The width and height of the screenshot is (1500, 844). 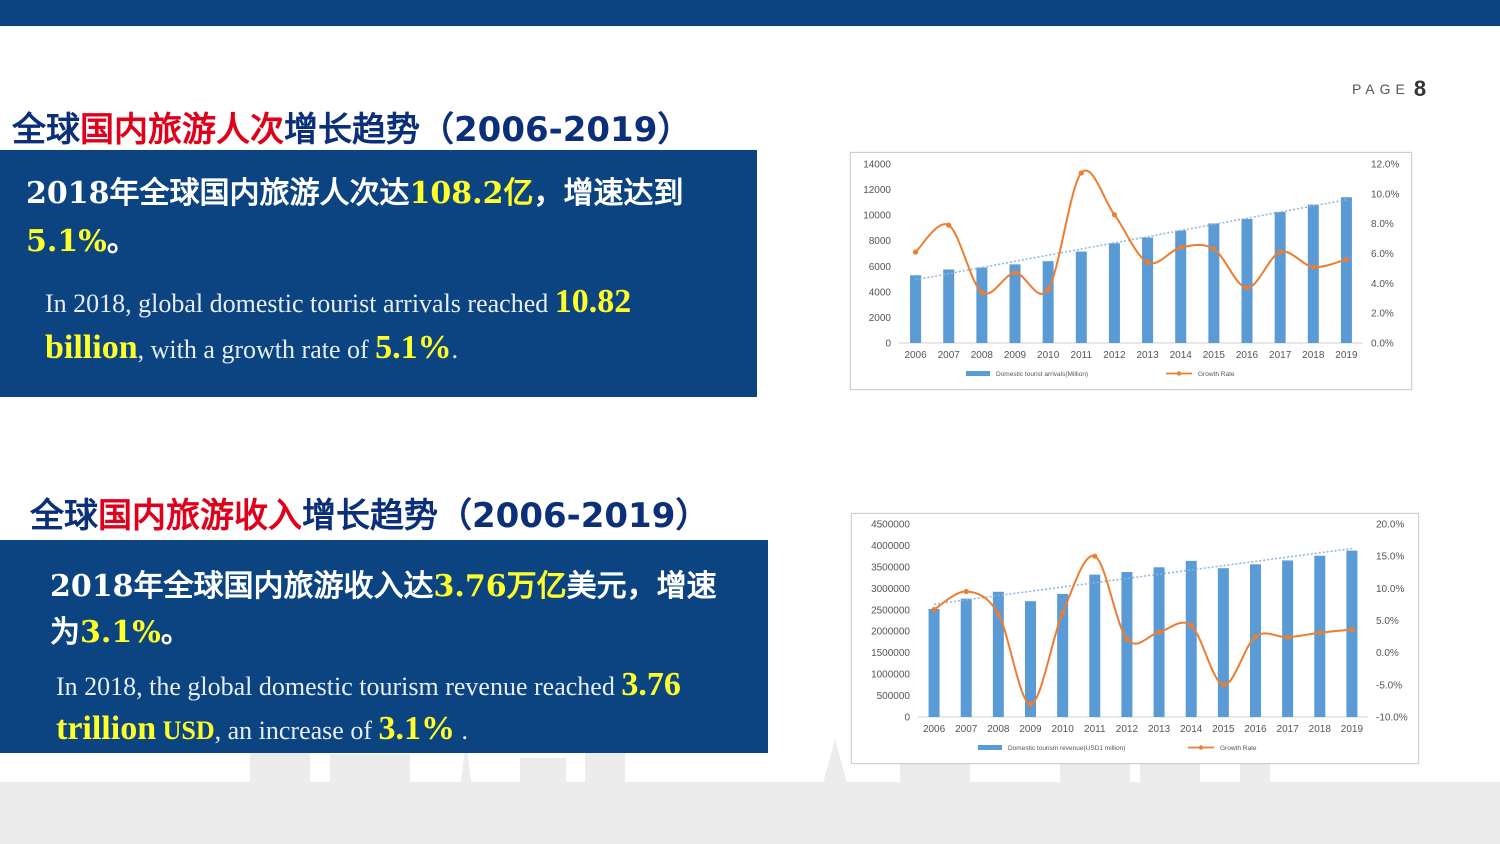 What do you see at coordinates (1147, 355) in the screenshot?
I see `x-axis-tick-label: 2013` at bounding box center [1147, 355].